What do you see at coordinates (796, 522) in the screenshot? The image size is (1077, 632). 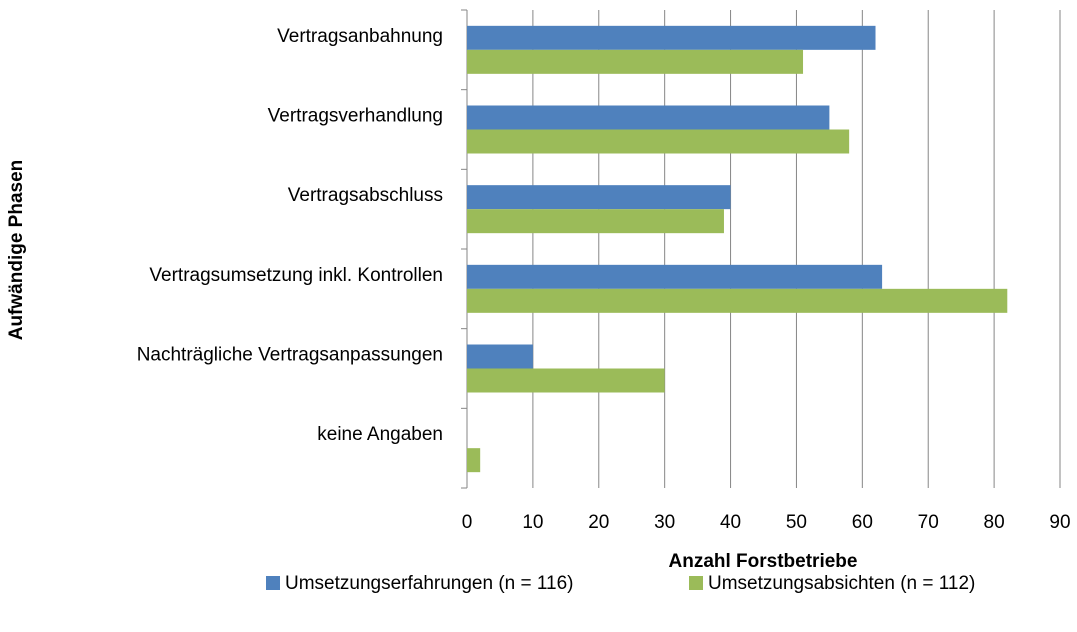 I see `x-tick-label: 50` at bounding box center [796, 522].